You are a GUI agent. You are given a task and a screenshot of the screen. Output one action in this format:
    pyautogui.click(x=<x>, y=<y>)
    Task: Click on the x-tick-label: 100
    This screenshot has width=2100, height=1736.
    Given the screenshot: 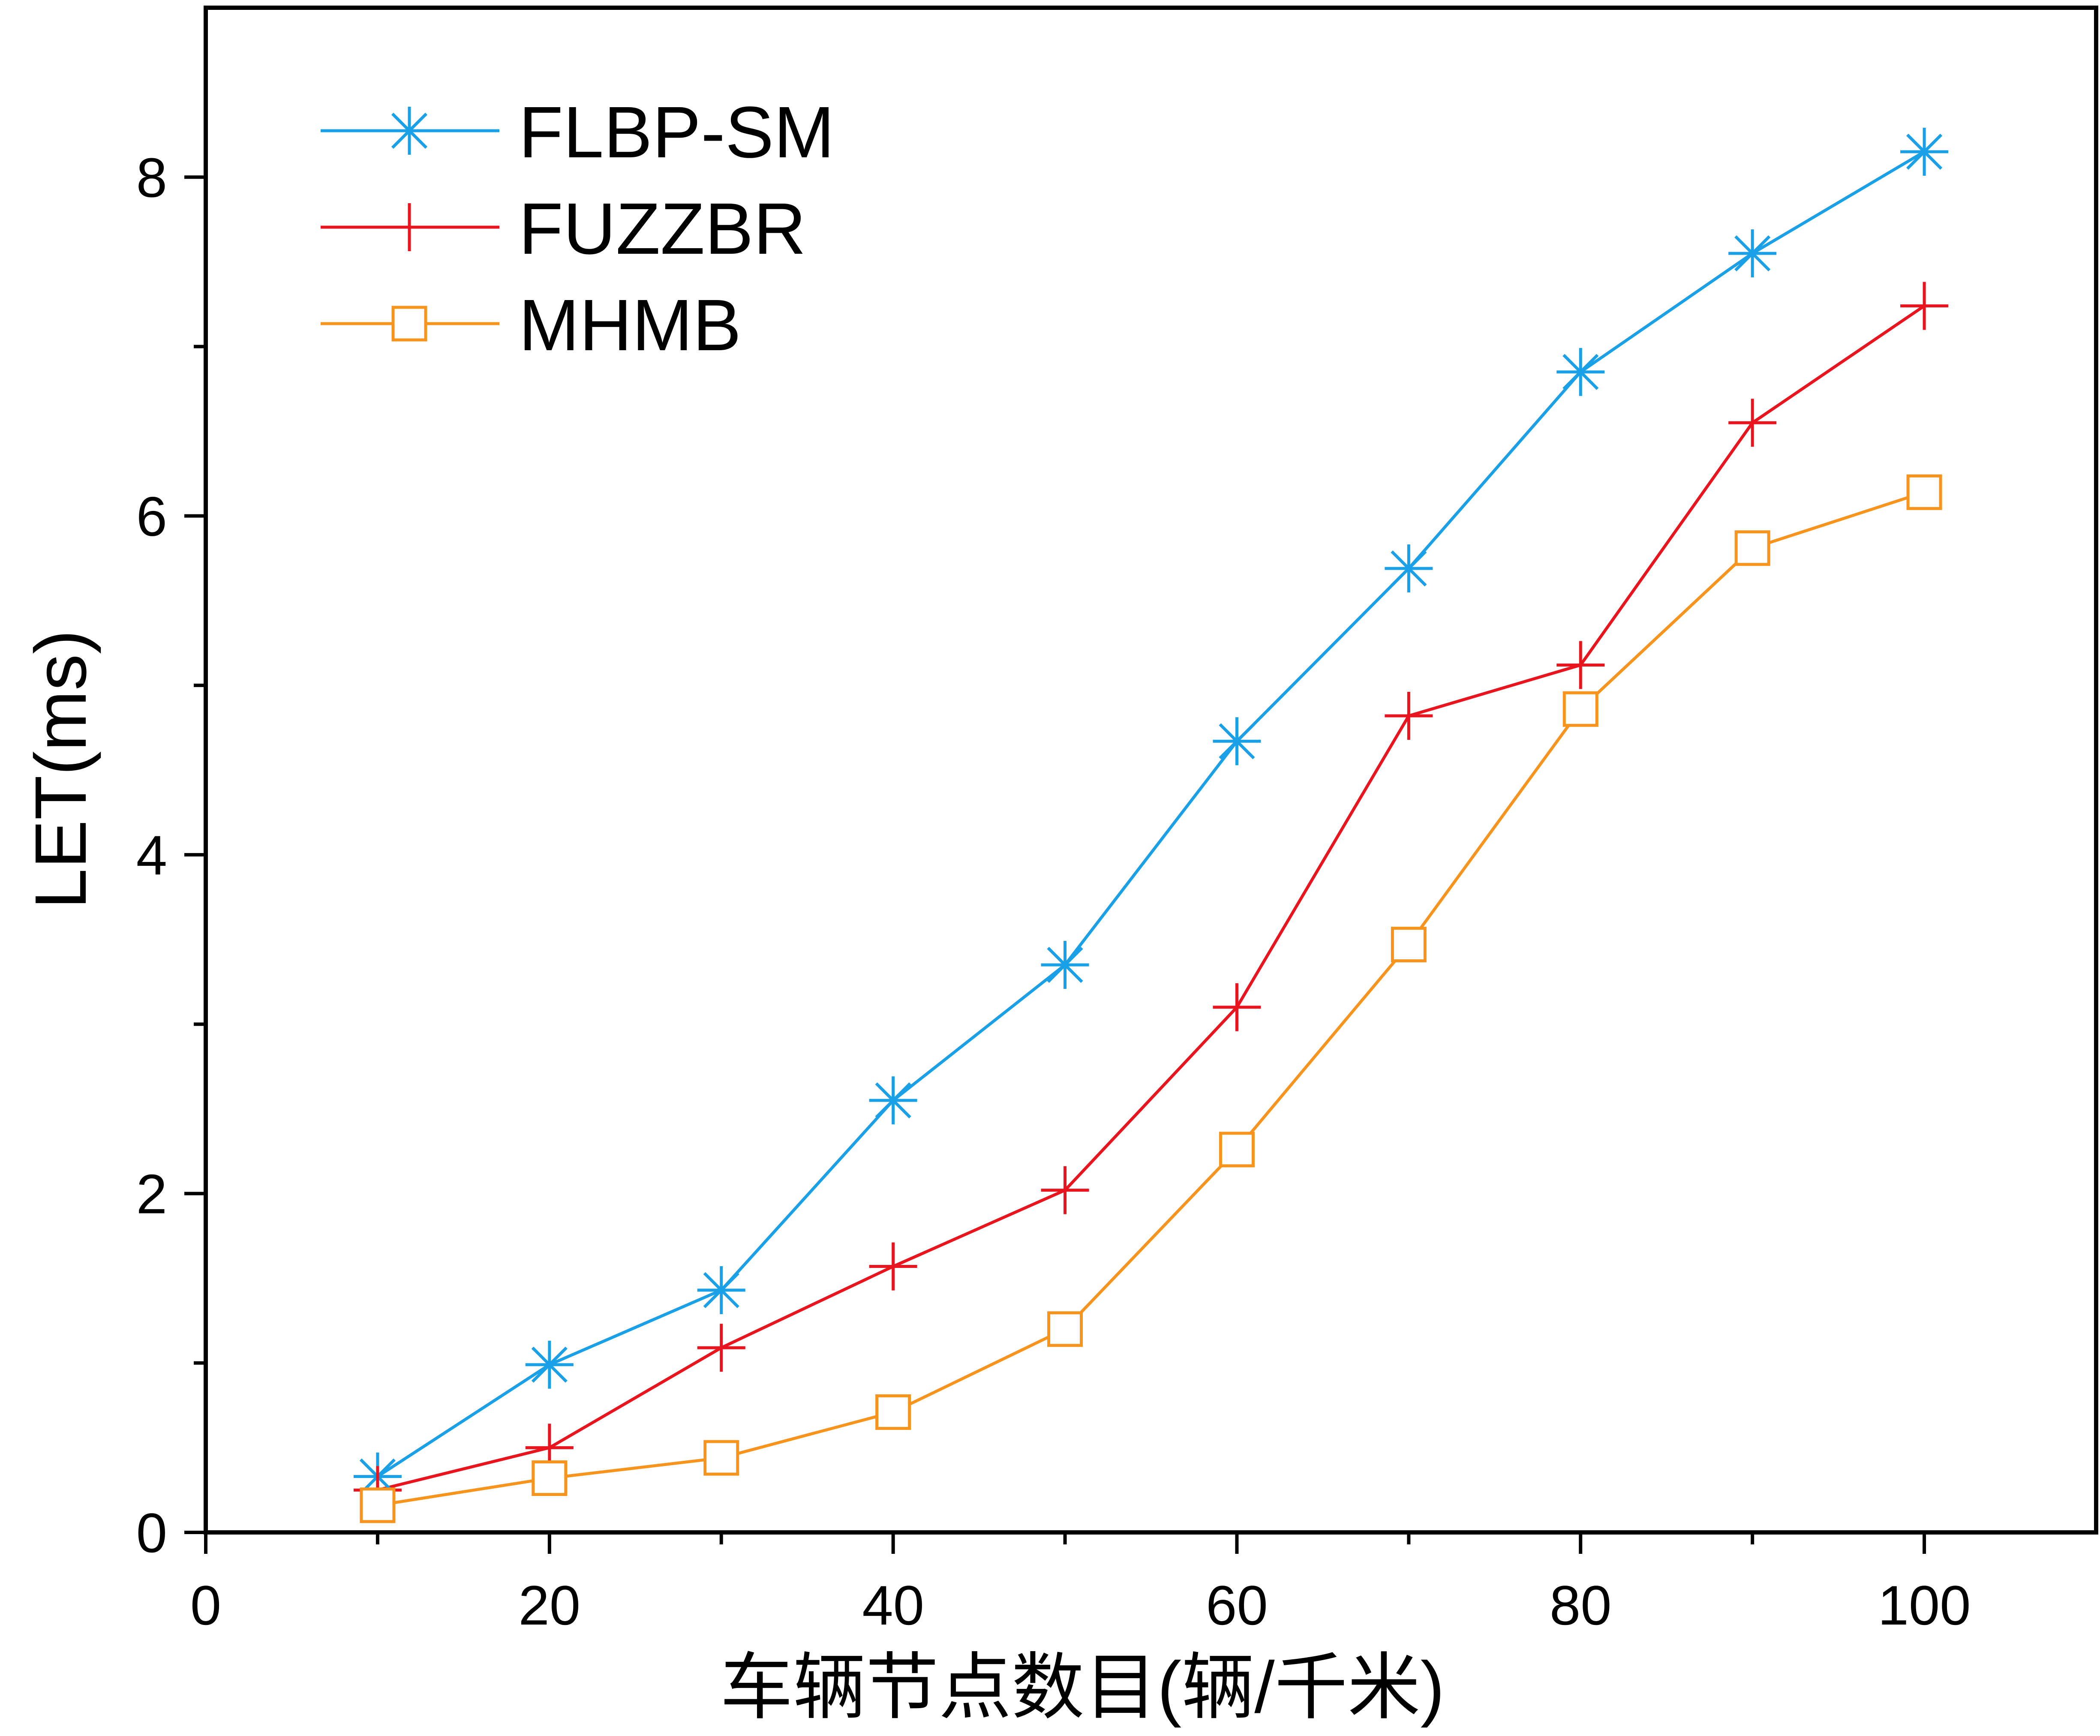 What is the action you would take?
    pyautogui.click(x=1924, y=1605)
    